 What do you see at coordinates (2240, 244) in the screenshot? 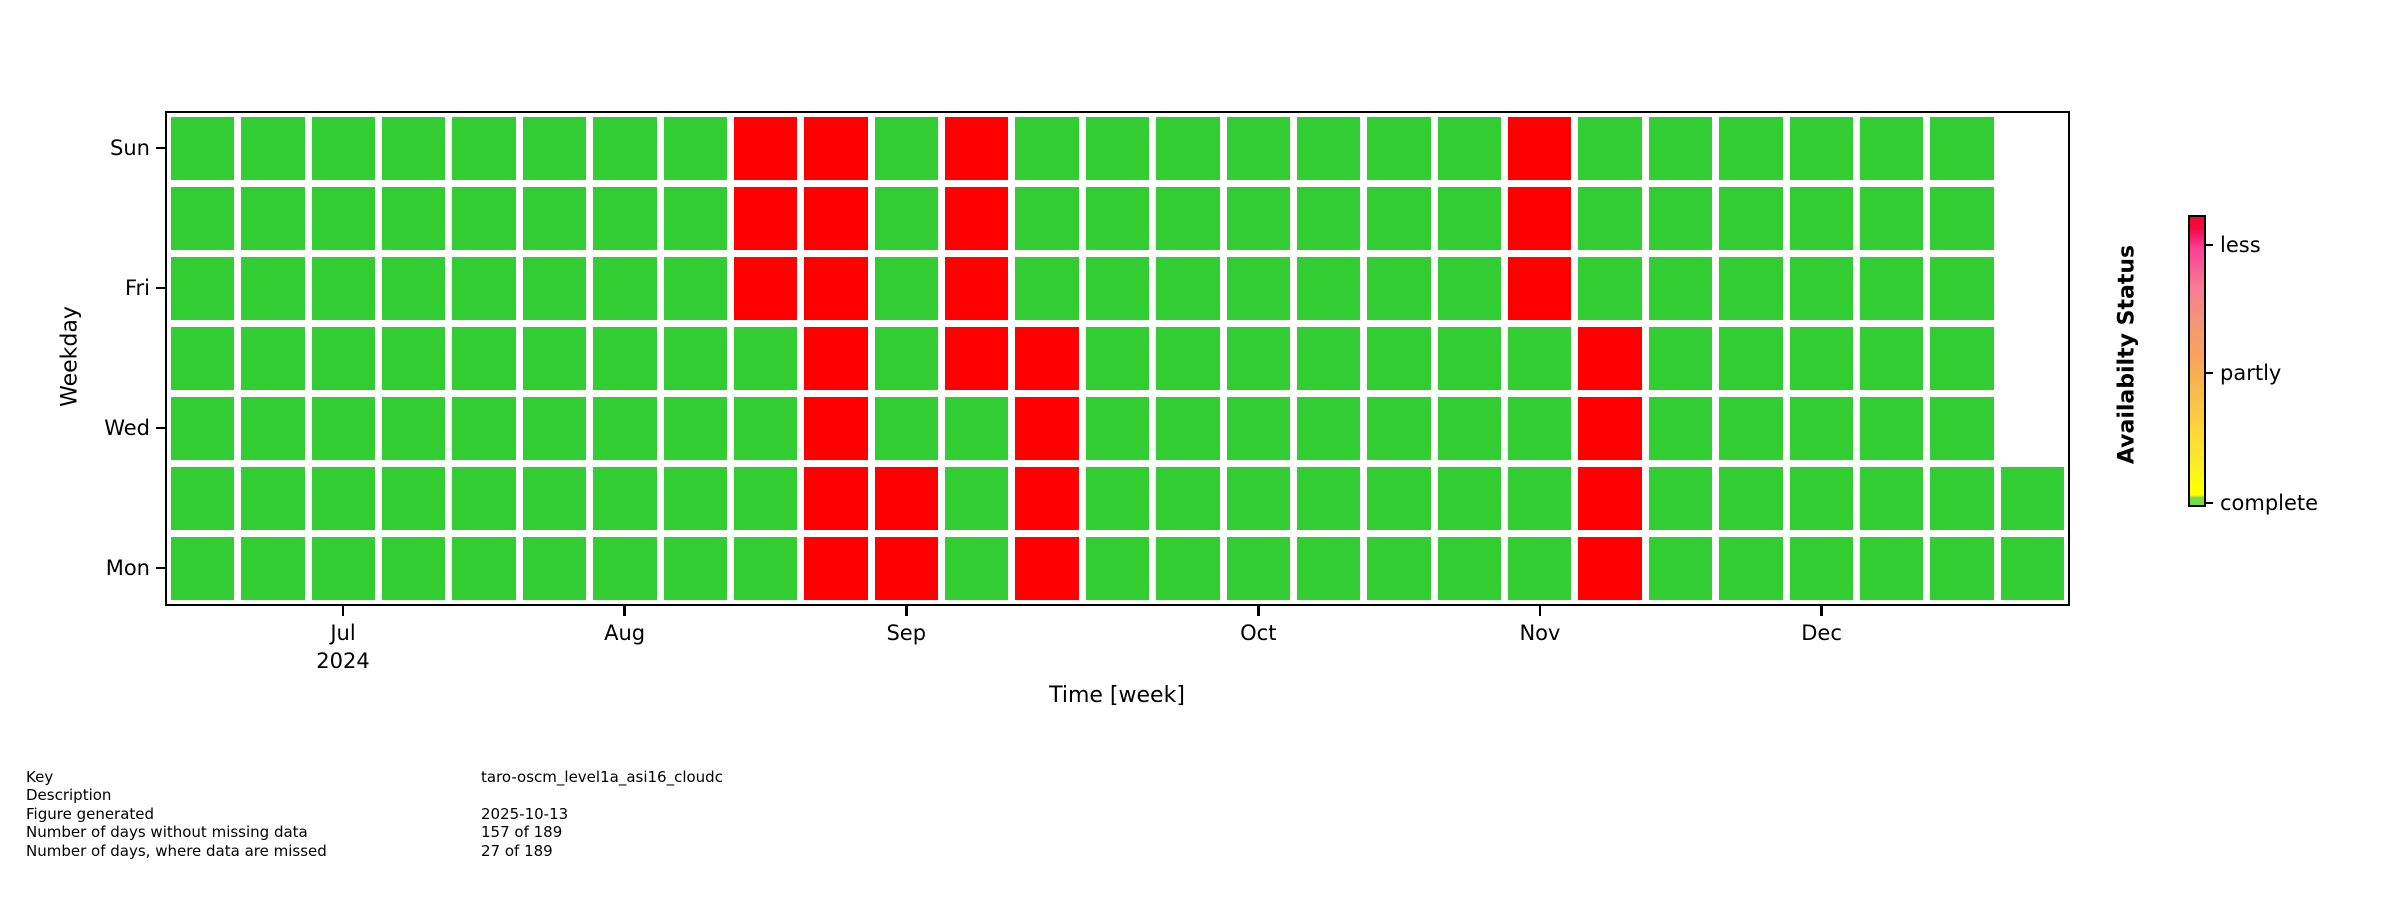
I see `colorbar-tick-label: less` at bounding box center [2240, 244].